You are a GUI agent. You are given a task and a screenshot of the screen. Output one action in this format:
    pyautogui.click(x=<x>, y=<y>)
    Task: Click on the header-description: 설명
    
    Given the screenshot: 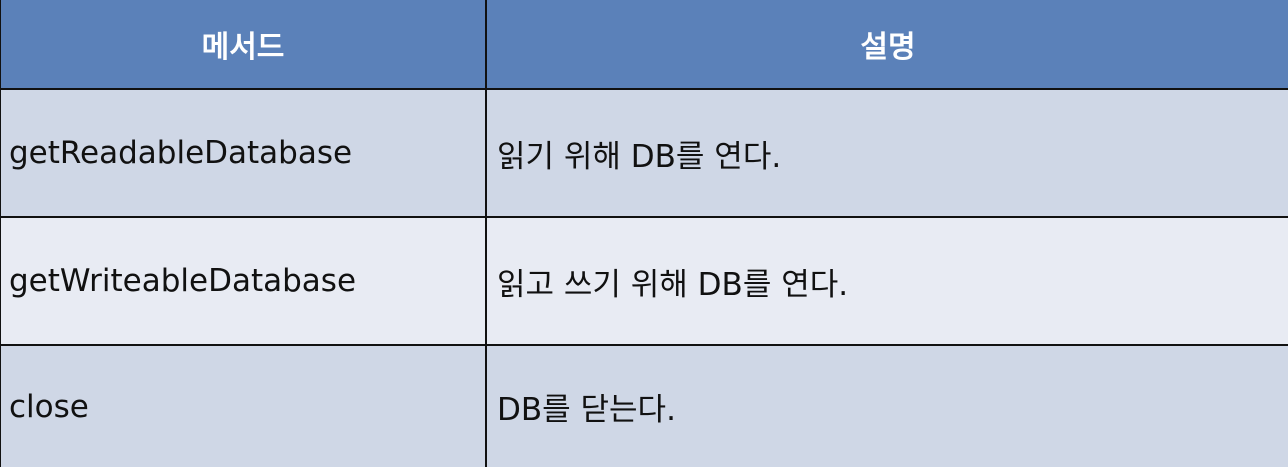 What is the action you would take?
    pyautogui.click(x=886, y=45)
    